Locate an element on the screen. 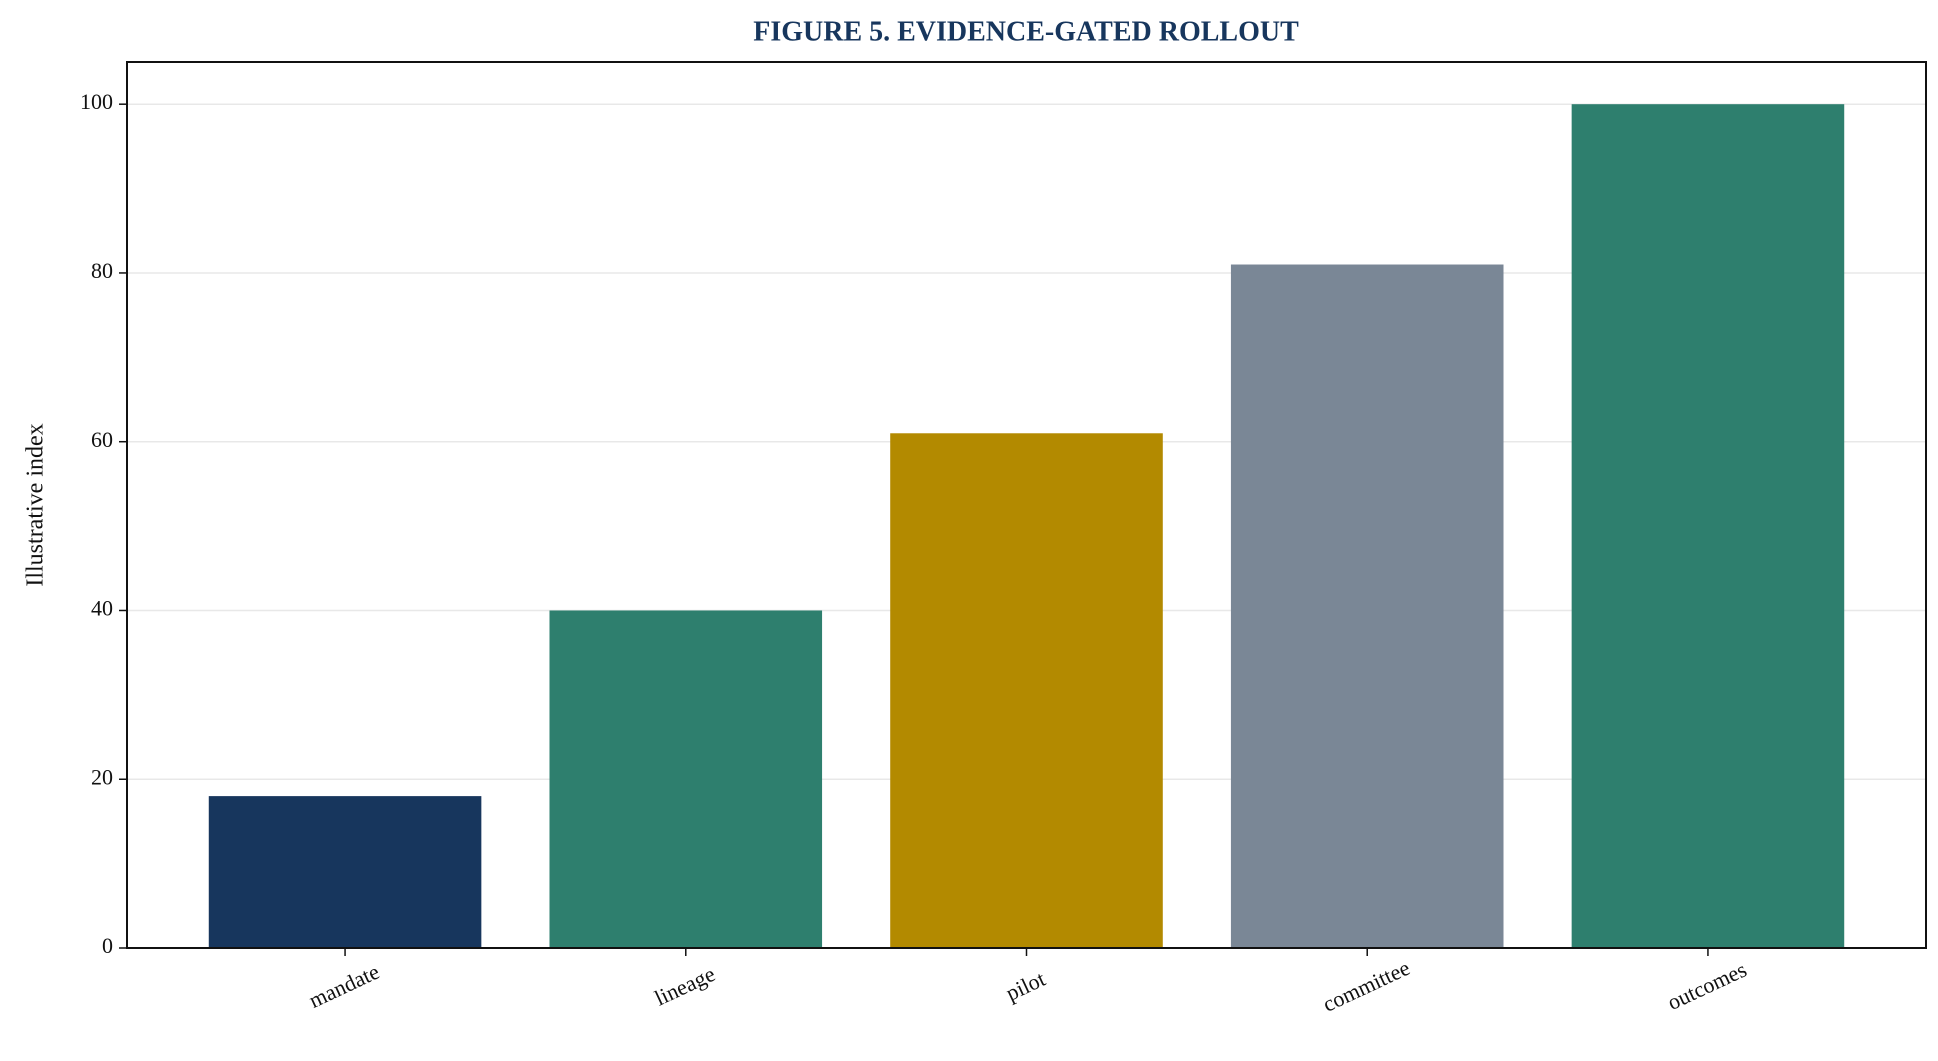 The width and height of the screenshot is (1938, 1061). y-axis-label: Illustrative index is located at coordinates (36, 504).